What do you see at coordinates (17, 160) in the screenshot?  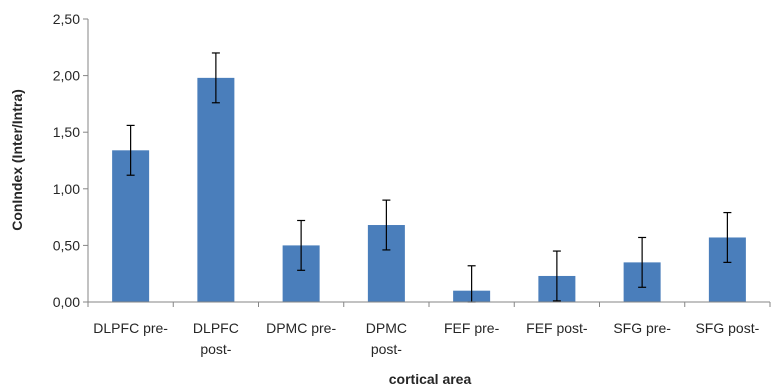 I see `y-axis-title: ConIndex (Inter/Intra)` at bounding box center [17, 160].